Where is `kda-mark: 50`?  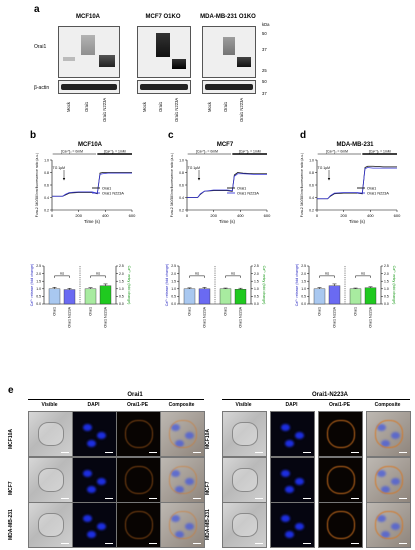
kda-mark: 50 is located at coordinates (264, 81).